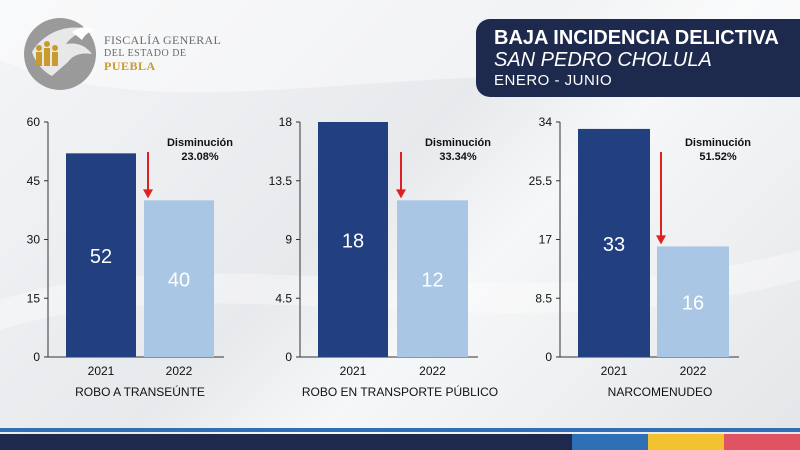 The height and width of the screenshot is (450, 800). I want to click on y-tick-label: 45, so click(34, 181).